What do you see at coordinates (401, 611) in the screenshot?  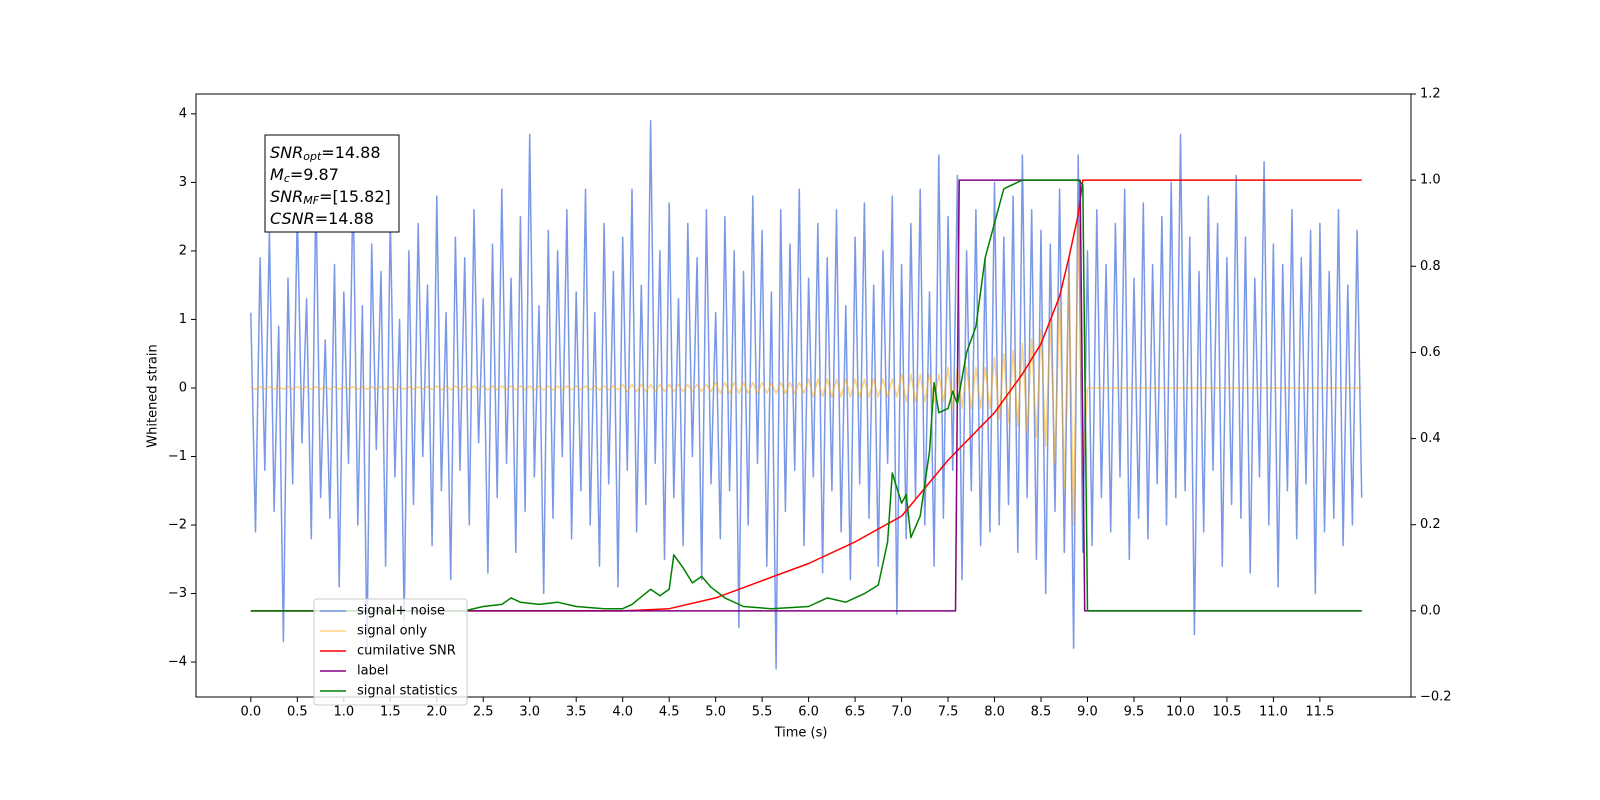 I see `legend-label: signal+ noise` at bounding box center [401, 611].